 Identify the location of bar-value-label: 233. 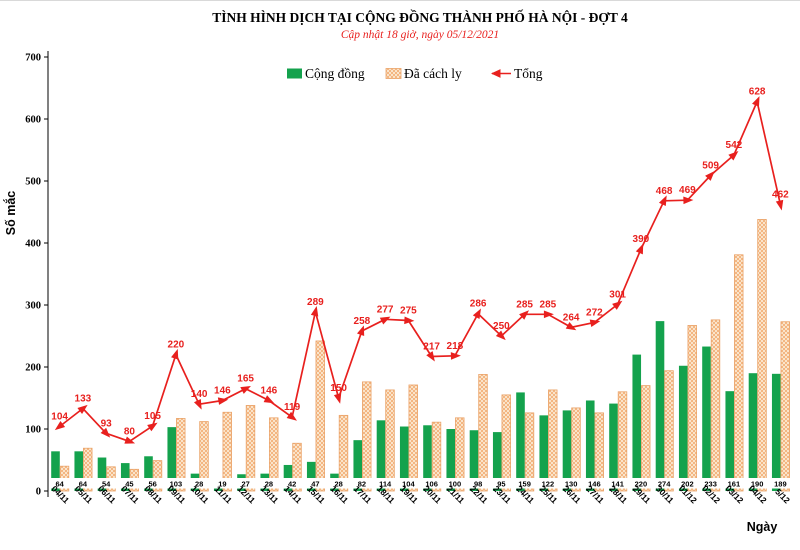
(710, 483).